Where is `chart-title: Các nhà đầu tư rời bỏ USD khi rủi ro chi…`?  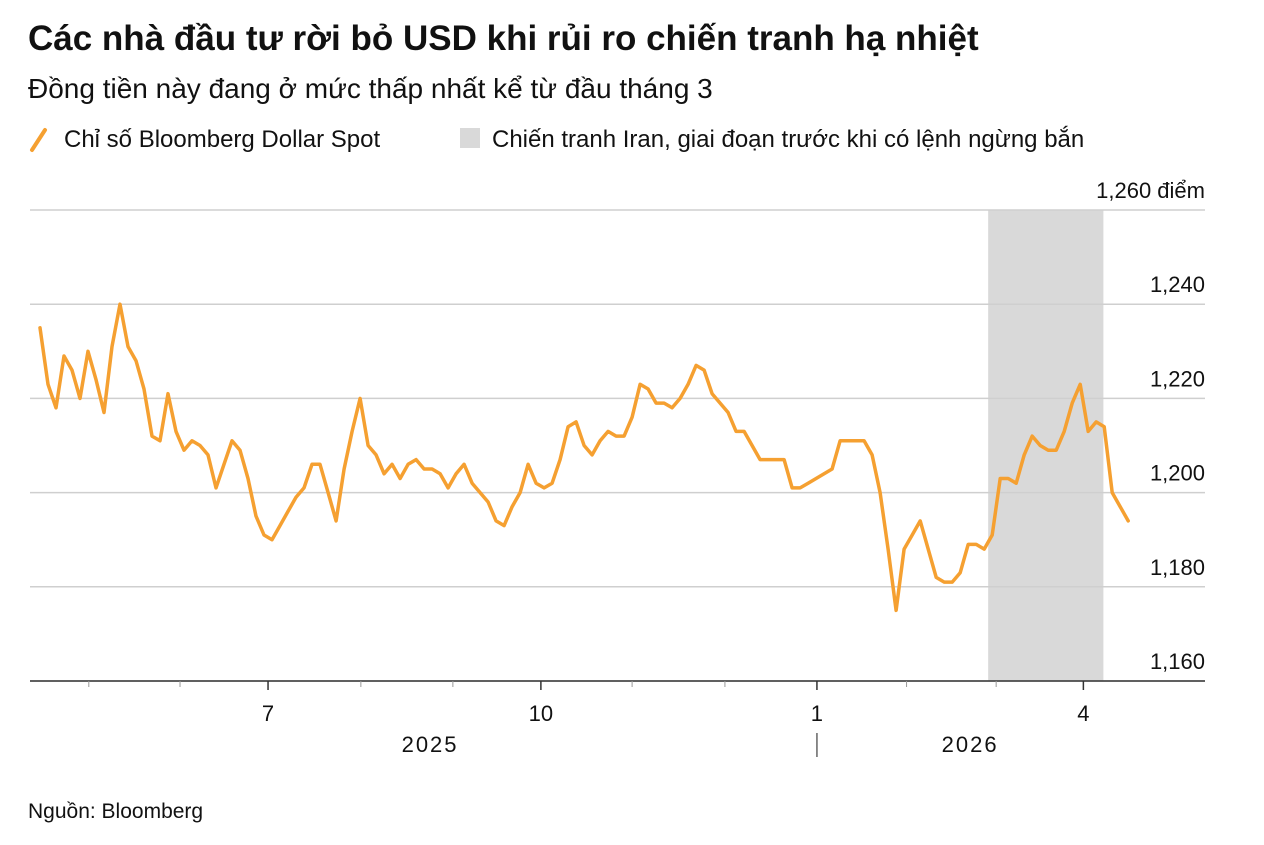 chart-title: Các nhà đầu tư rời bỏ USD khi rủi ro chi… is located at coordinates (503, 38).